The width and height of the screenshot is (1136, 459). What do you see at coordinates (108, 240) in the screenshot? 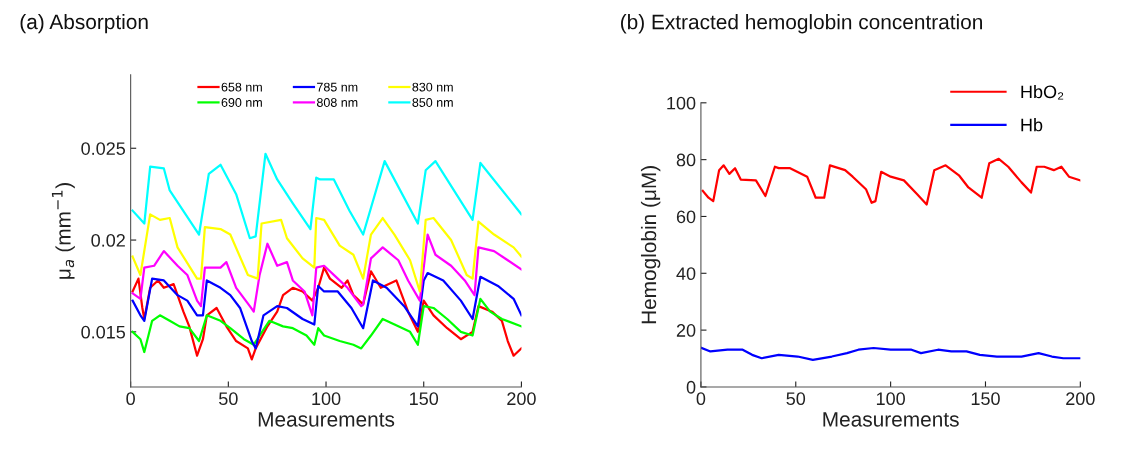
I see `y-tick-label: 0.02` at bounding box center [108, 240].